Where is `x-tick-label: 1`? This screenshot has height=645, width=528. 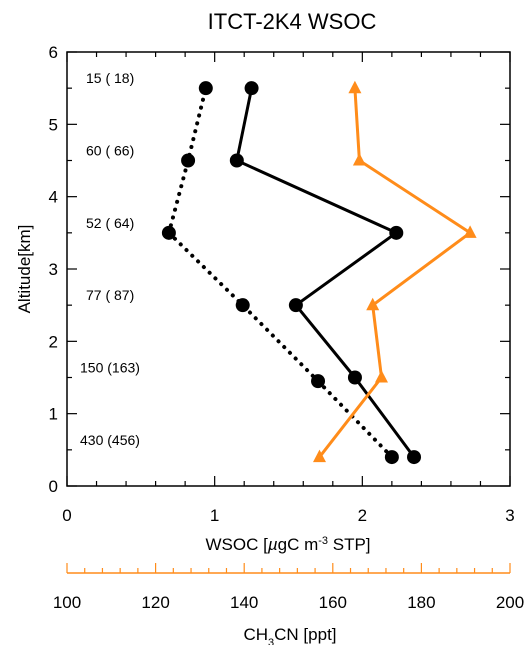 x-tick-label: 1 is located at coordinates (214, 515).